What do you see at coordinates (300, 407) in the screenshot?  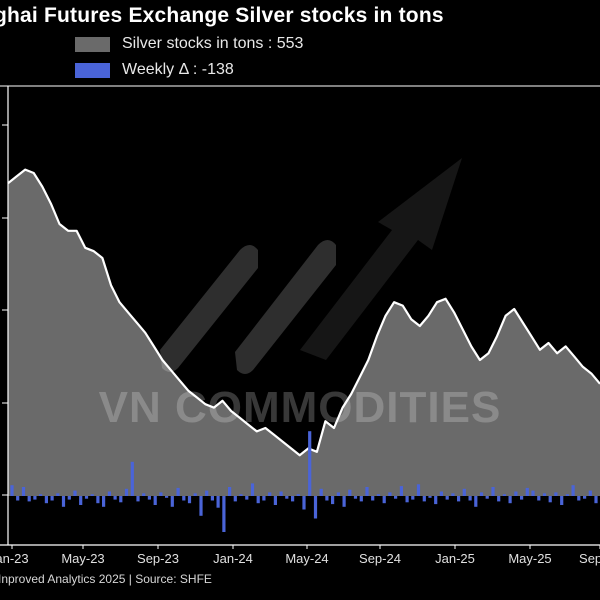 I see `watermark-text: VN COMMODITIES` at bounding box center [300, 407].